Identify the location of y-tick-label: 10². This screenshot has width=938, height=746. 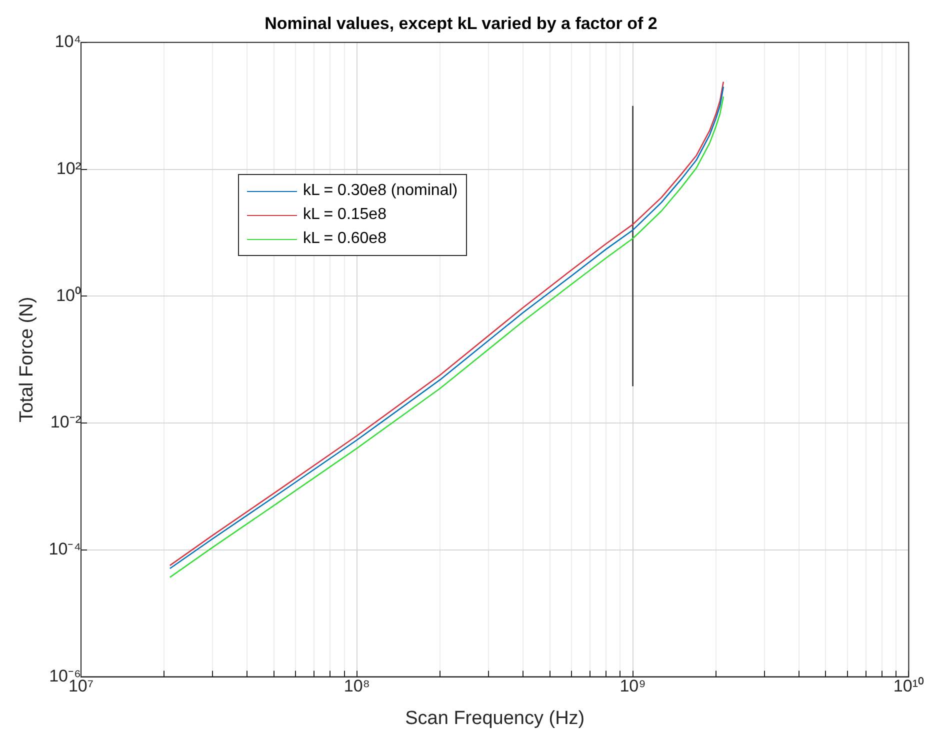
(69, 168).